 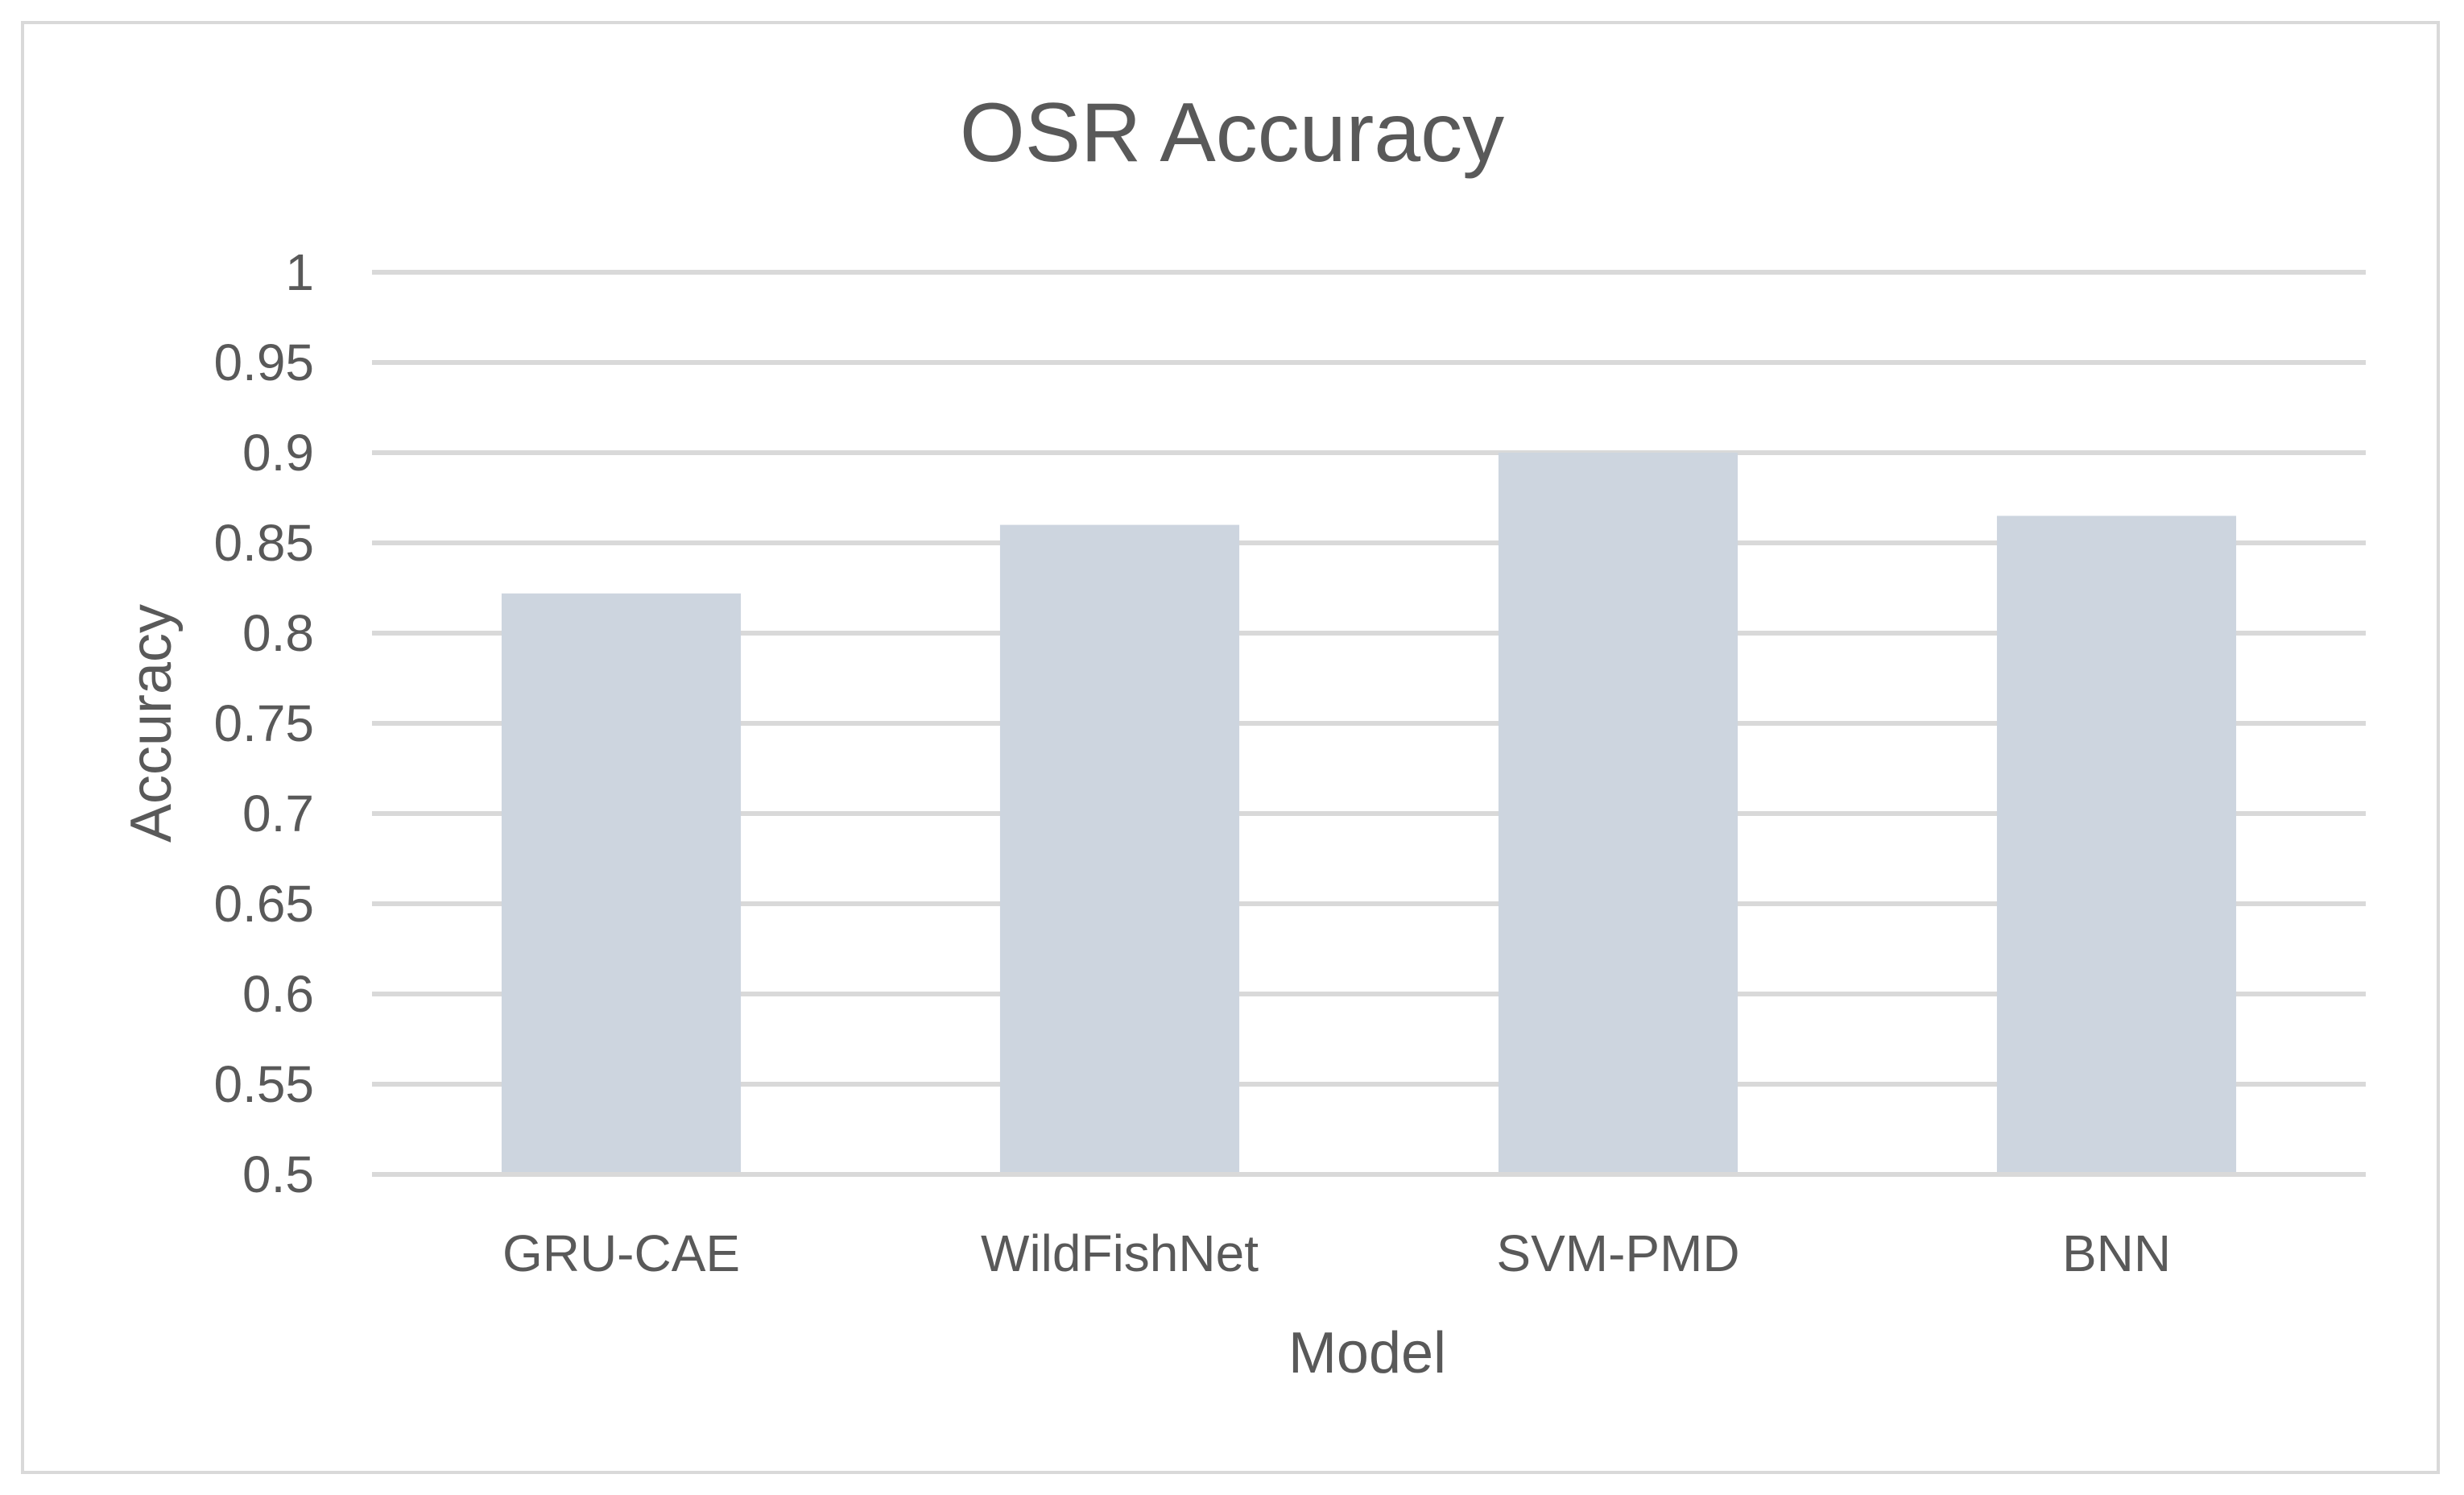 What do you see at coordinates (1232, 133) in the screenshot?
I see `chart-title: OSR Accuracy` at bounding box center [1232, 133].